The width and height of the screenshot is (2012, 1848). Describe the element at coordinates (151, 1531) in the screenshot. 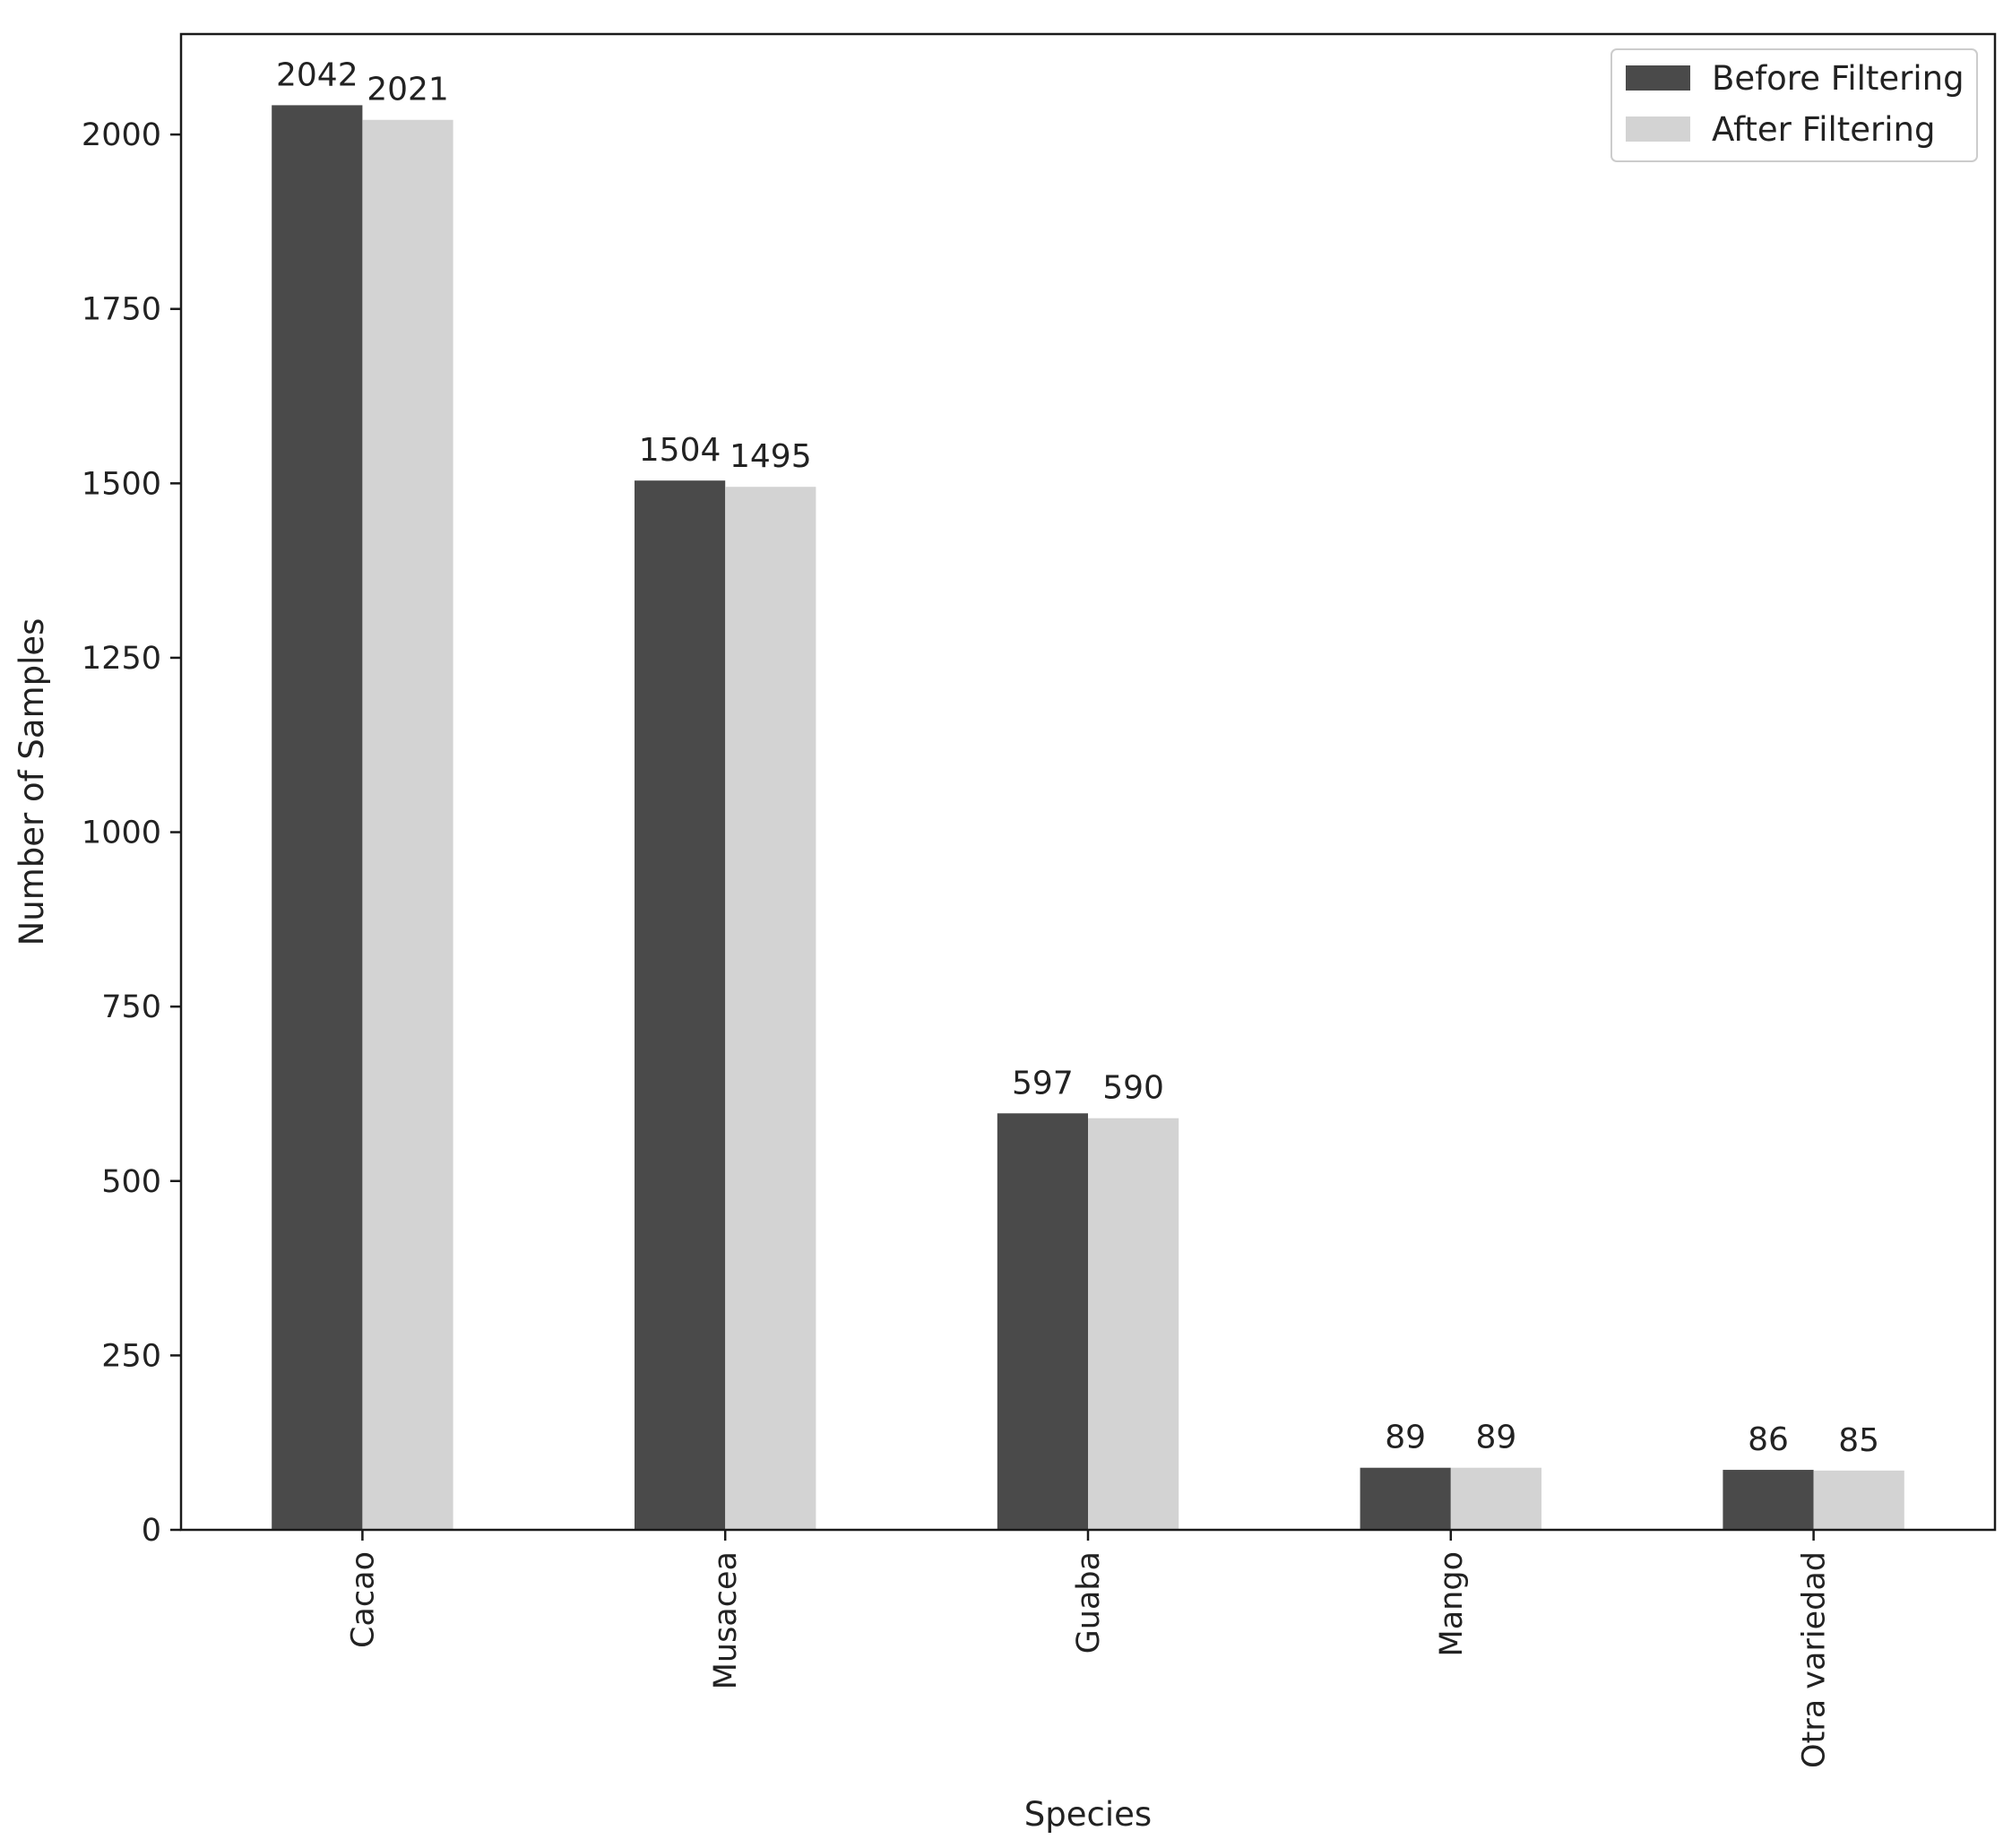

I see `y-tick-label-0: 0` at that location.